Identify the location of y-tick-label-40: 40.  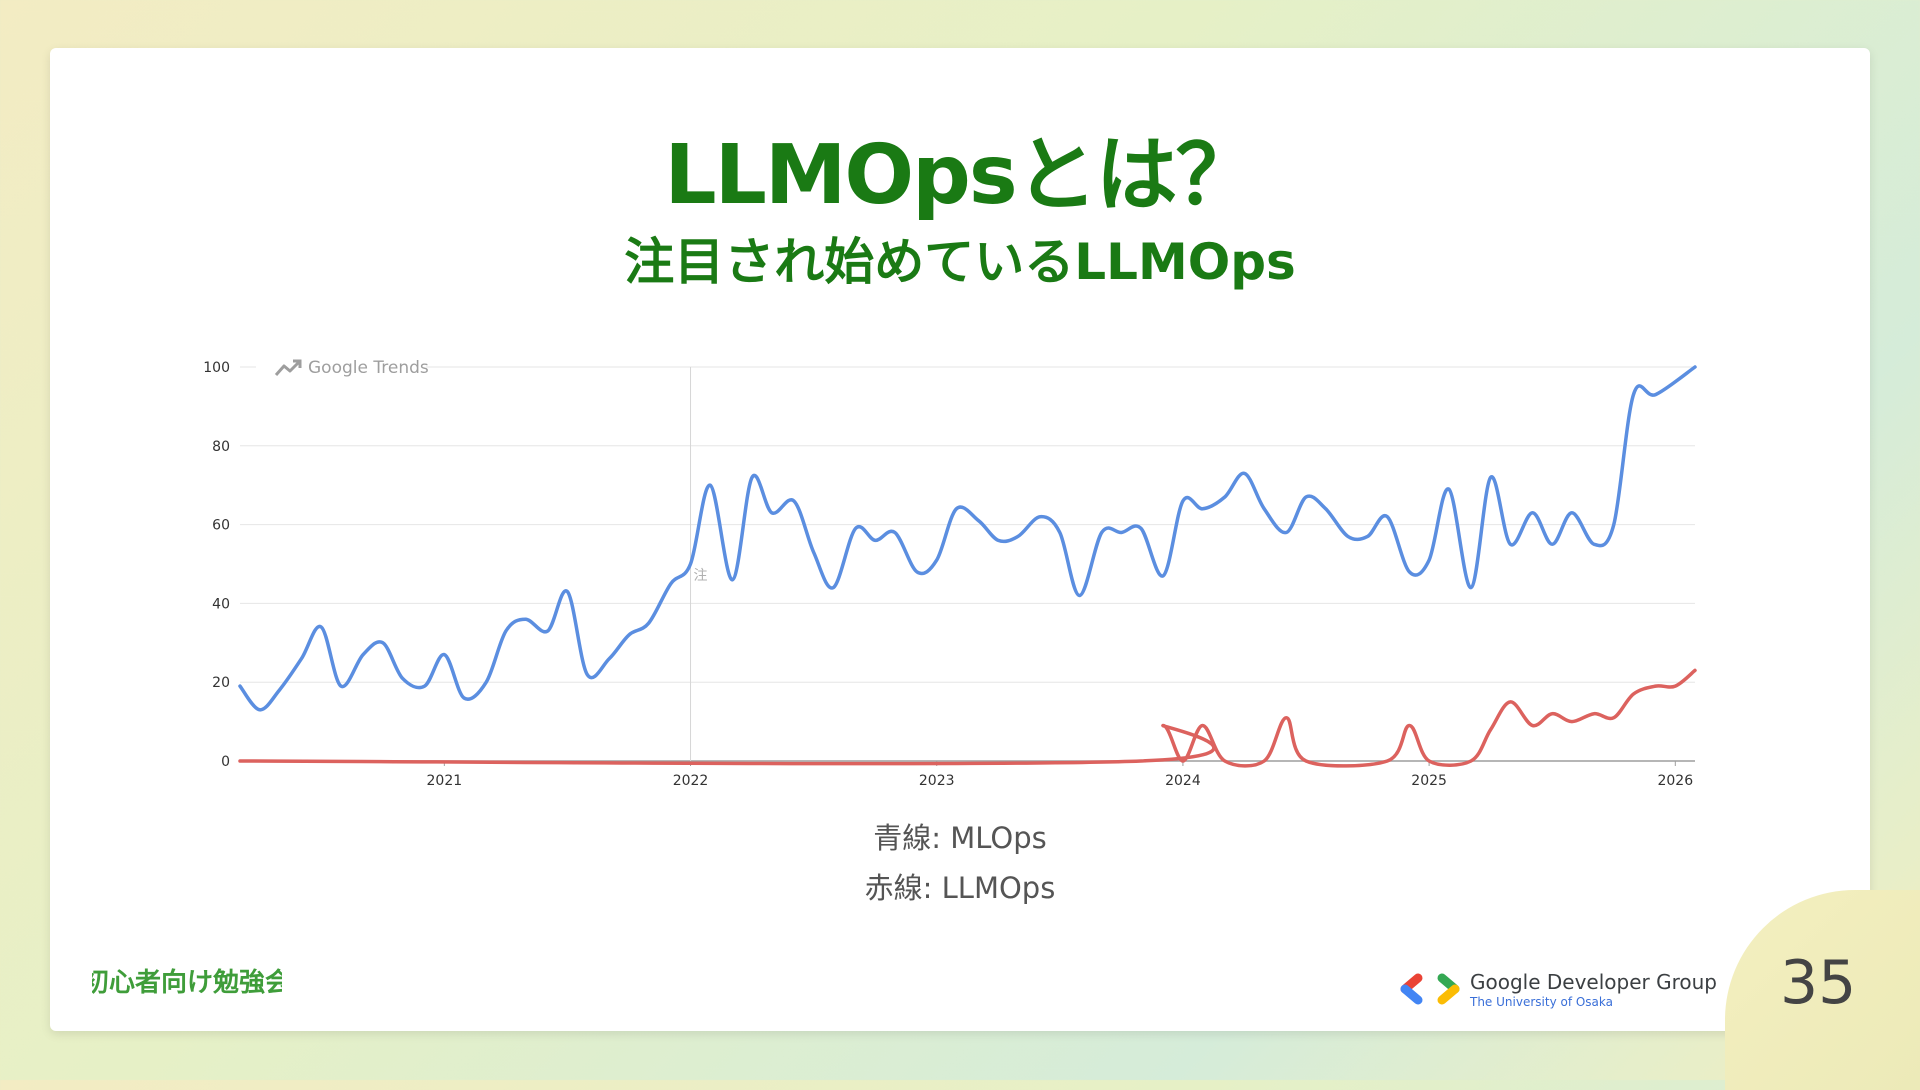
(221, 604).